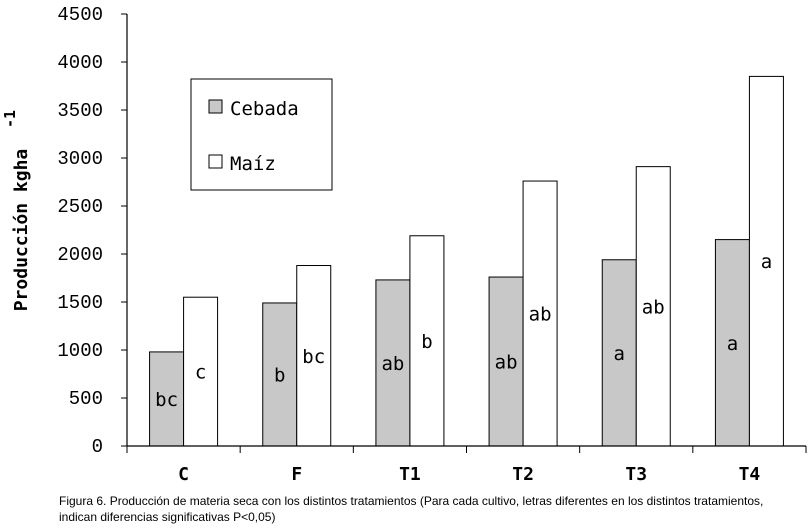  Describe the element at coordinates (253, 164) in the screenshot. I see `legend-label-maiz: Maíz` at that location.